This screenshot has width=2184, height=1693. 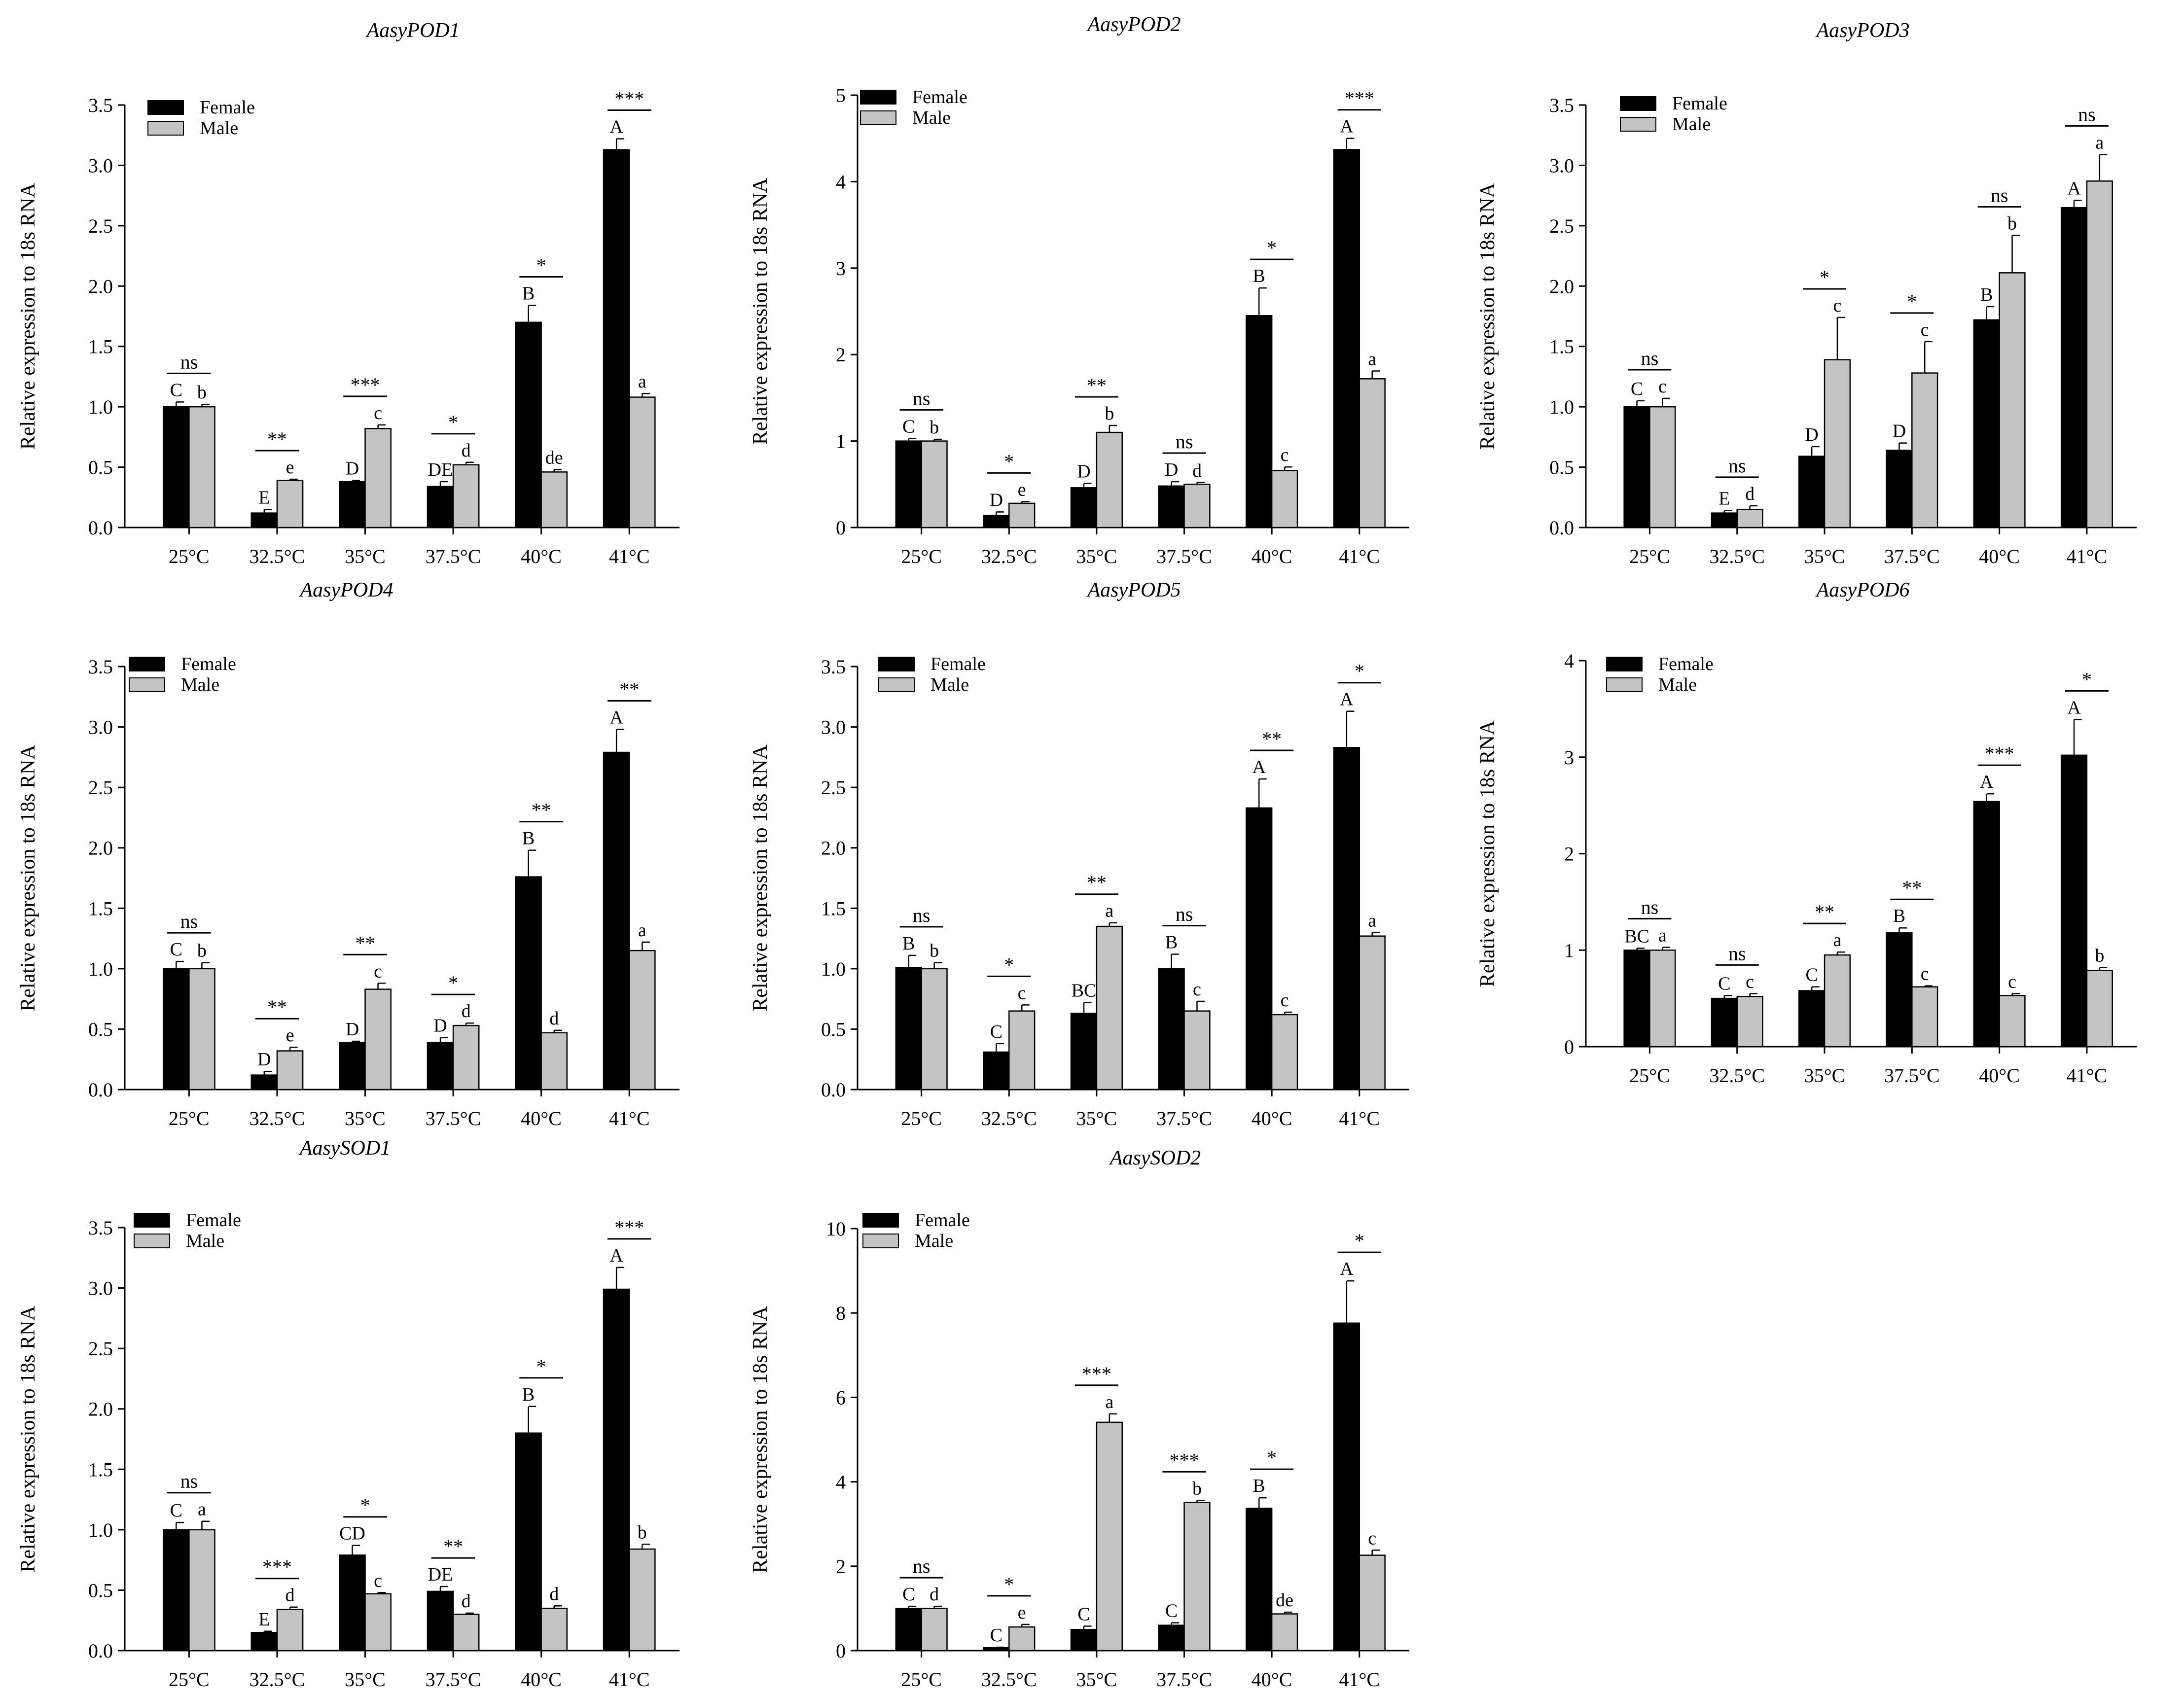 I want to click on y-tick-label: 10, so click(x=836, y=1229).